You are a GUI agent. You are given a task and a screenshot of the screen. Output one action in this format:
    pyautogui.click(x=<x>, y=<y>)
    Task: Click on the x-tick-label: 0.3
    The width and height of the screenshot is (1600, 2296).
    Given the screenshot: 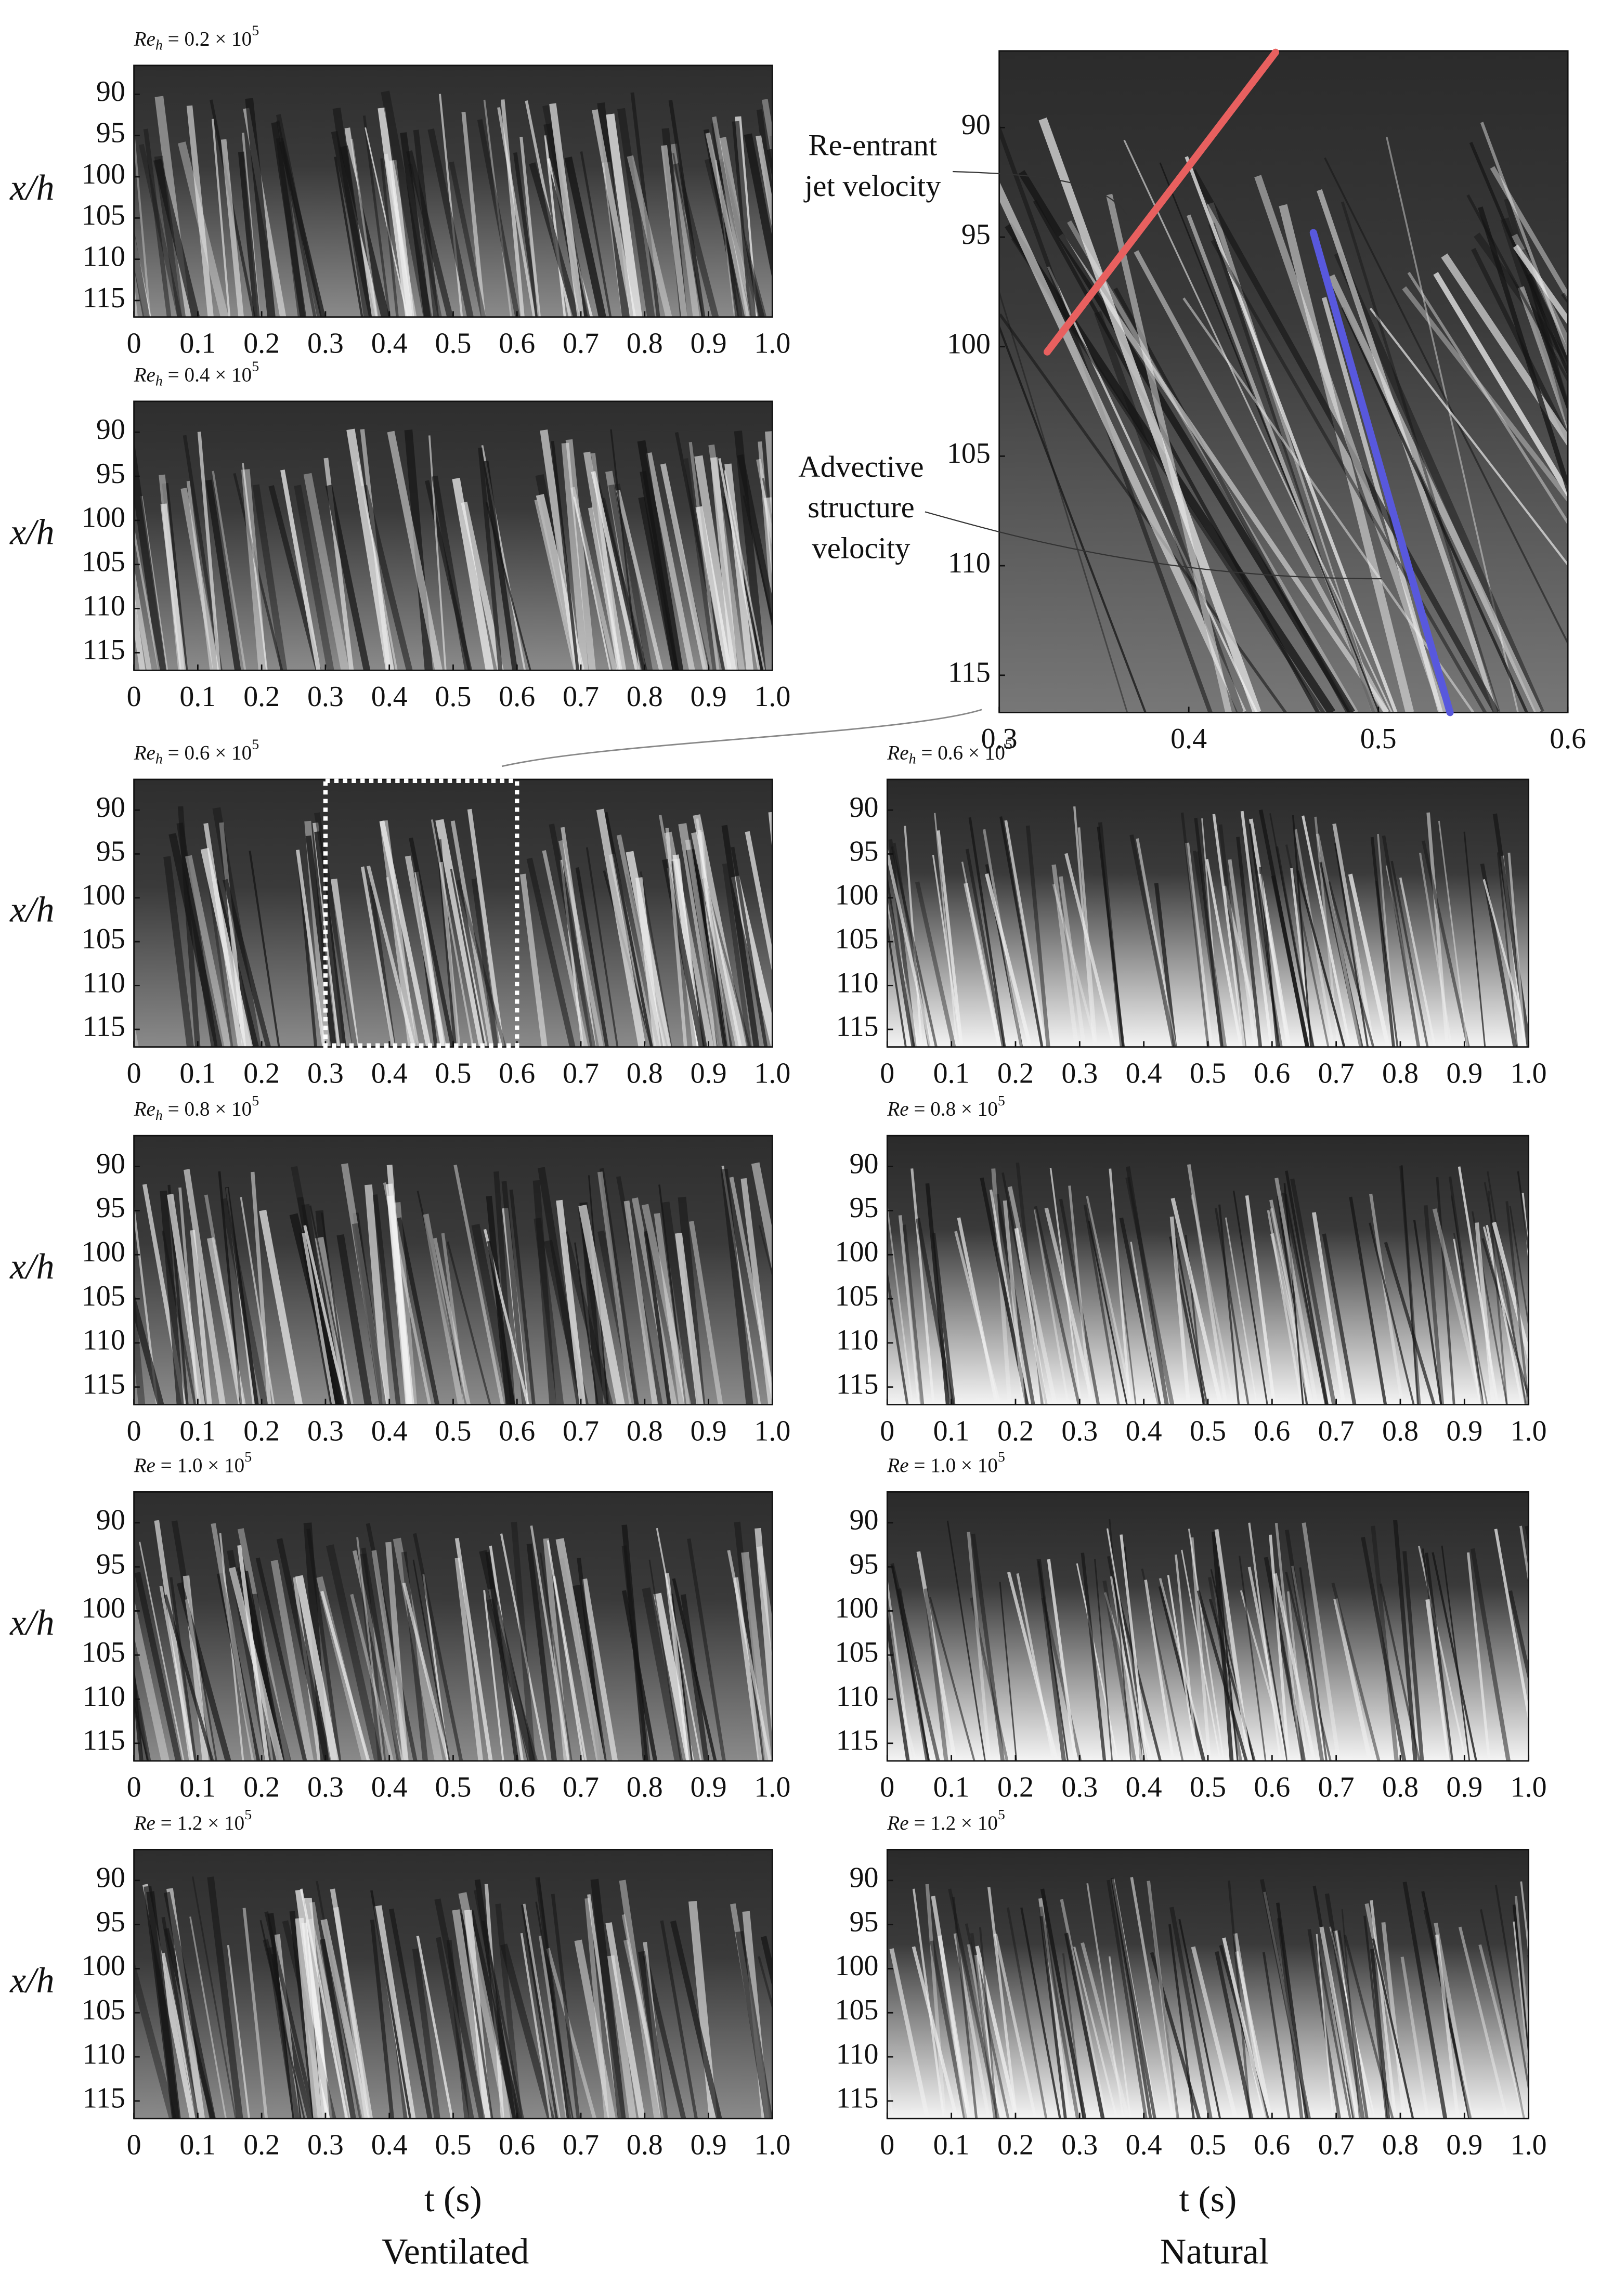 What is the action you would take?
    pyautogui.click(x=325, y=1073)
    